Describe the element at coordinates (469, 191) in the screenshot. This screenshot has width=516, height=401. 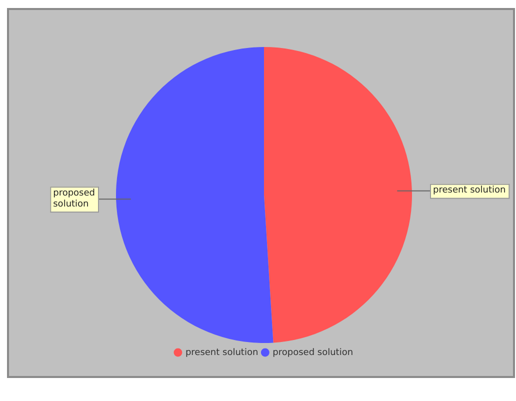
I see `slice-label: present solution` at that location.